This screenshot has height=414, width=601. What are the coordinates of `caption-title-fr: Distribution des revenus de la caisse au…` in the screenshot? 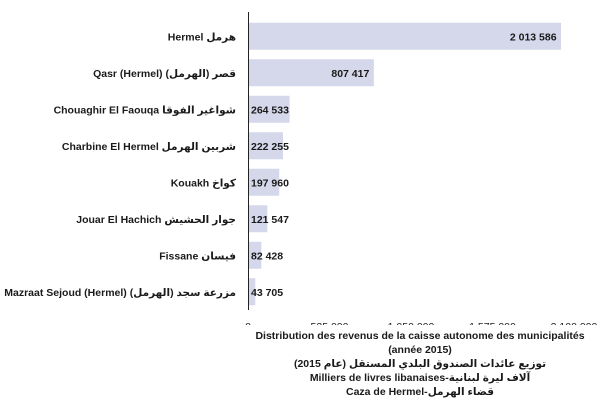 It's located at (420, 343).